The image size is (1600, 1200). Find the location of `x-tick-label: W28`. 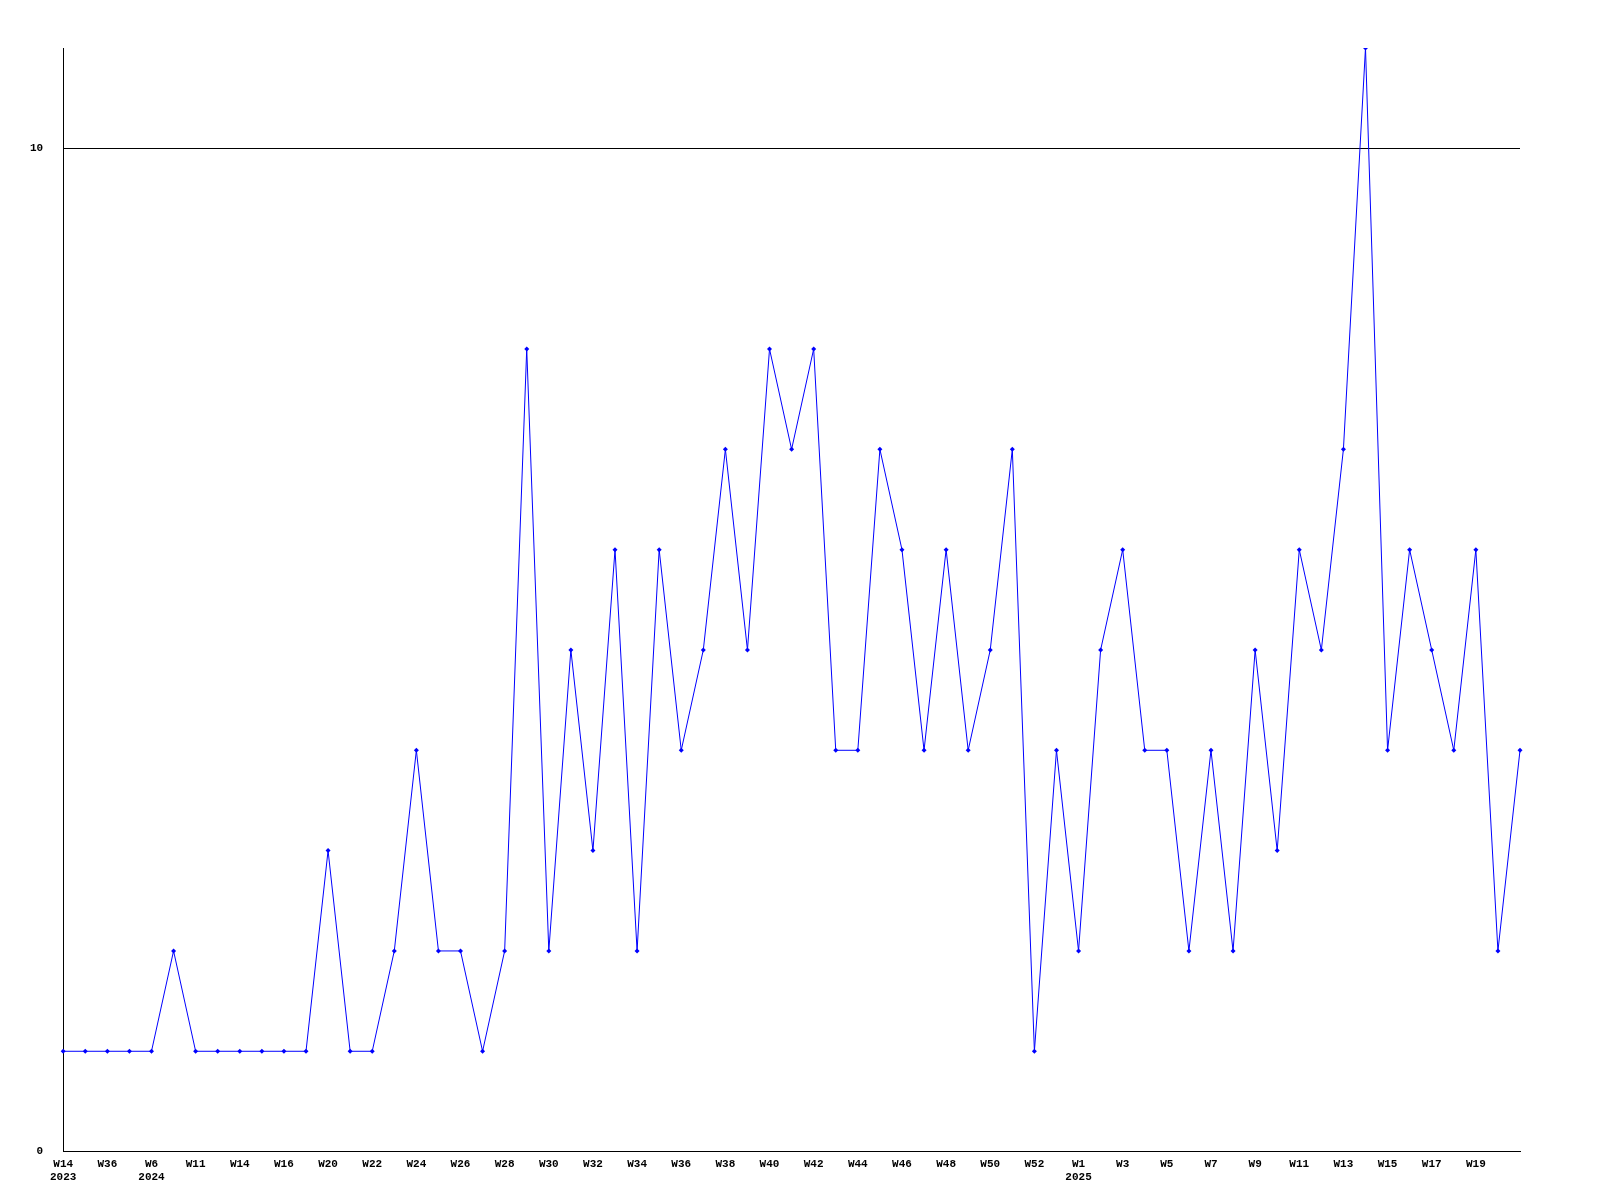

x-tick-label: W28 is located at coordinates (504, 1163).